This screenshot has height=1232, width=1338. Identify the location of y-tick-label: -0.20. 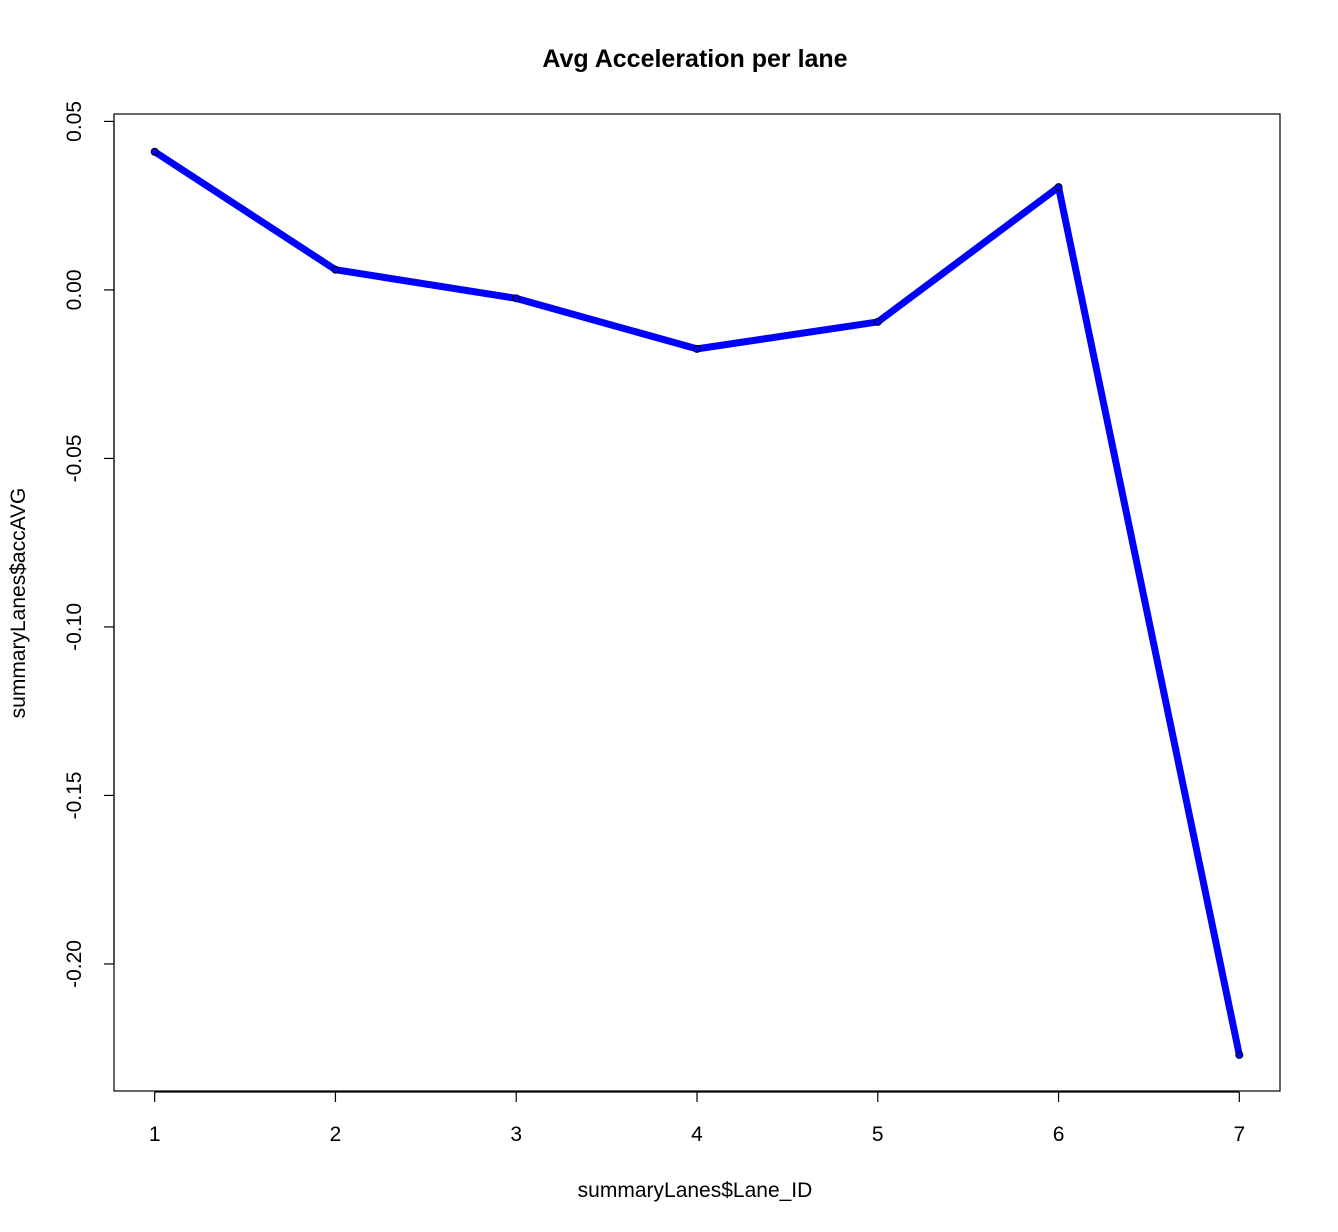
(74, 964).